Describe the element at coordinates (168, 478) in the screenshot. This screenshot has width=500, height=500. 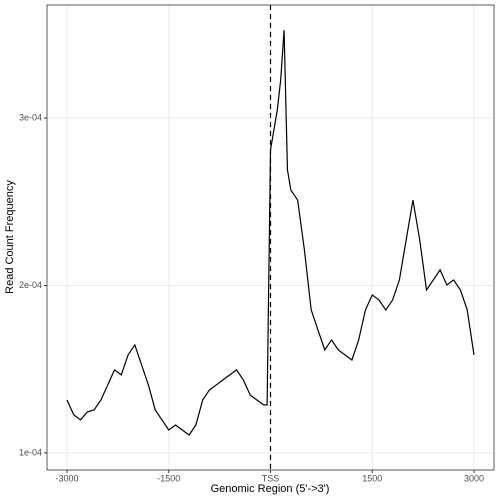
I see `x-tick-label: -1500` at that location.